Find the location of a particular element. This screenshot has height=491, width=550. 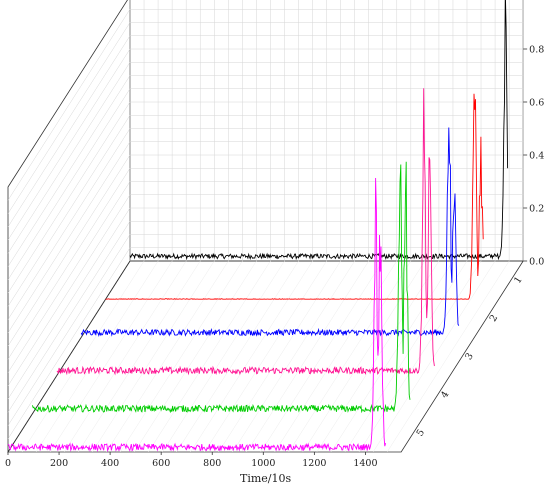

x-axis-label: Time/10s is located at coordinates (265, 478).